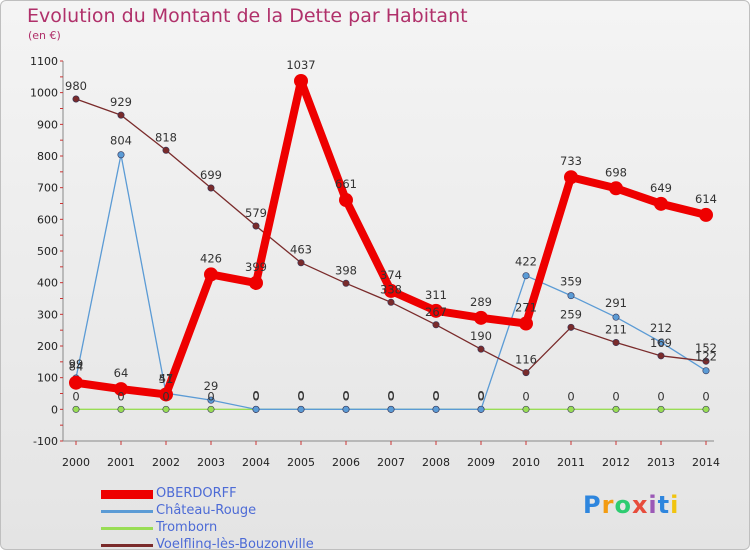  Describe the element at coordinates (661, 188) in the screenshot. I see `data-label-oberdorff: 649` at that location.